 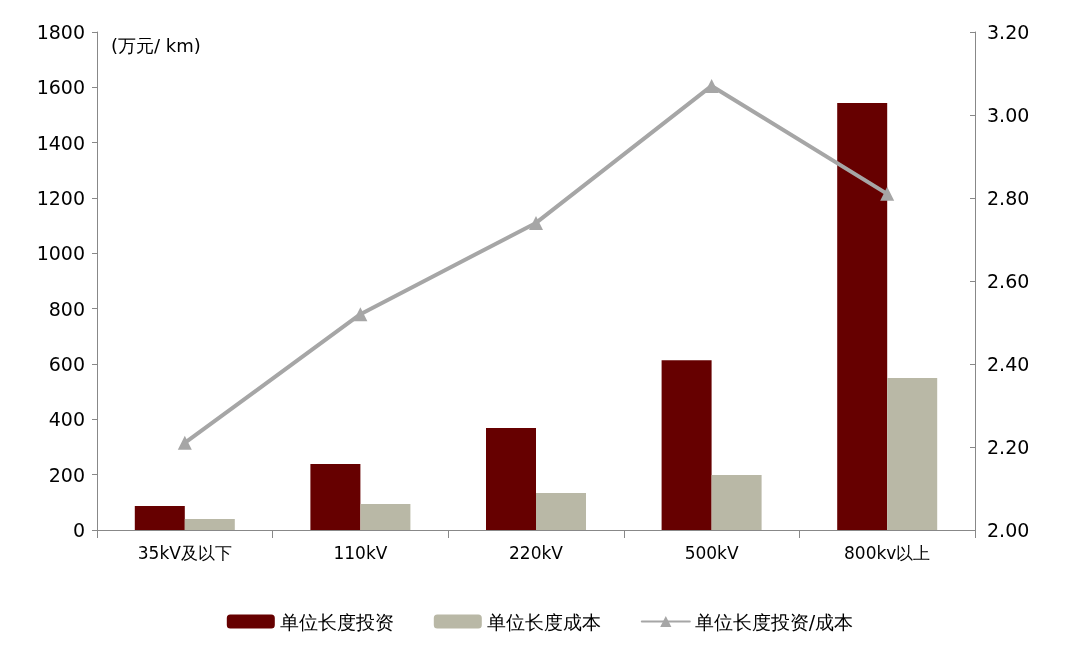 I want to click on y-axis-title: (万元/ km), so click(x=156, y=45).